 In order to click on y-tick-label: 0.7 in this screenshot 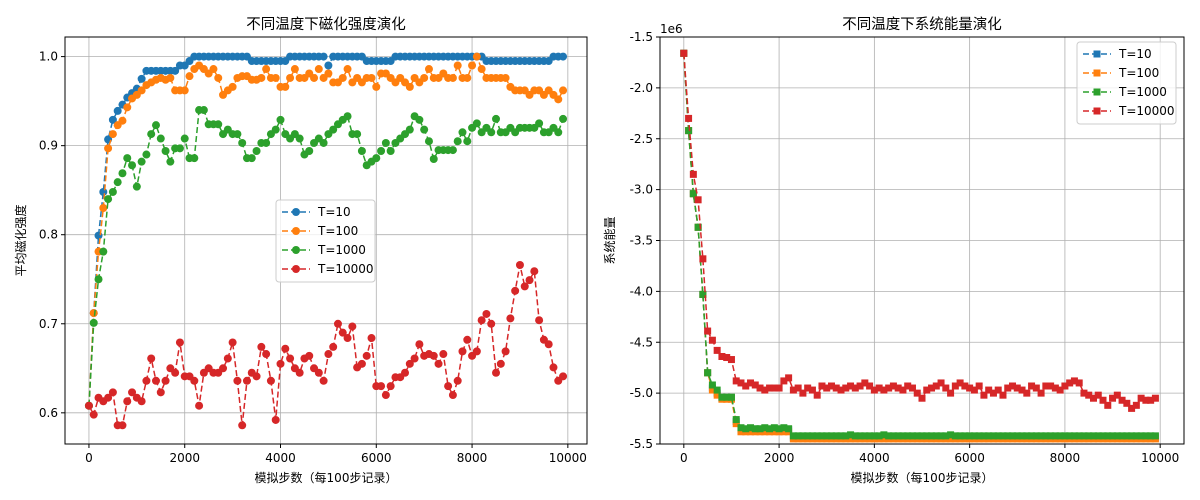, I will do `click(48, 324)`.